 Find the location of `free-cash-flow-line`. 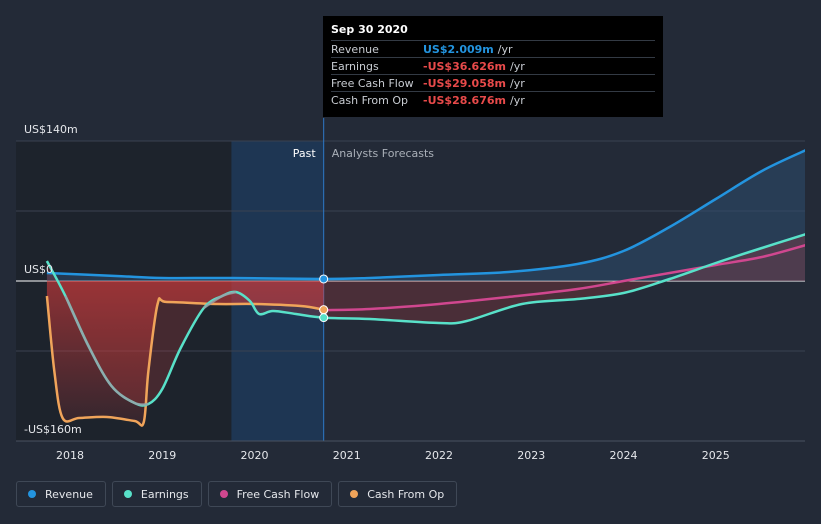

free-cash-flow-line is located at coordinates (564, 278).